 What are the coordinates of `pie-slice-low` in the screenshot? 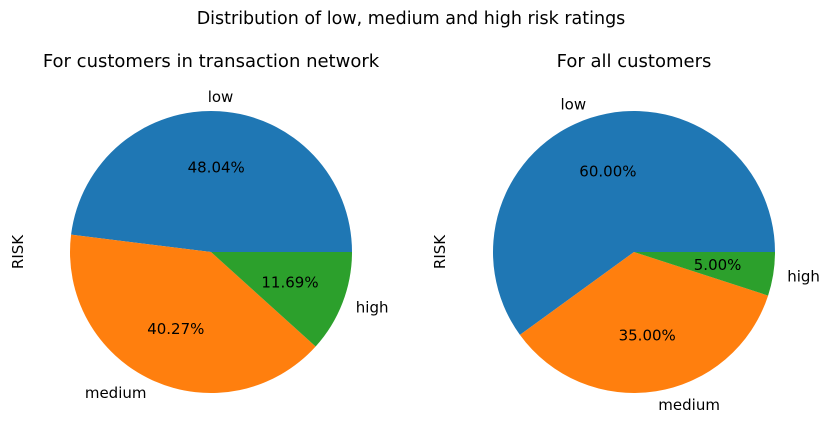 It's located at (211, 181).